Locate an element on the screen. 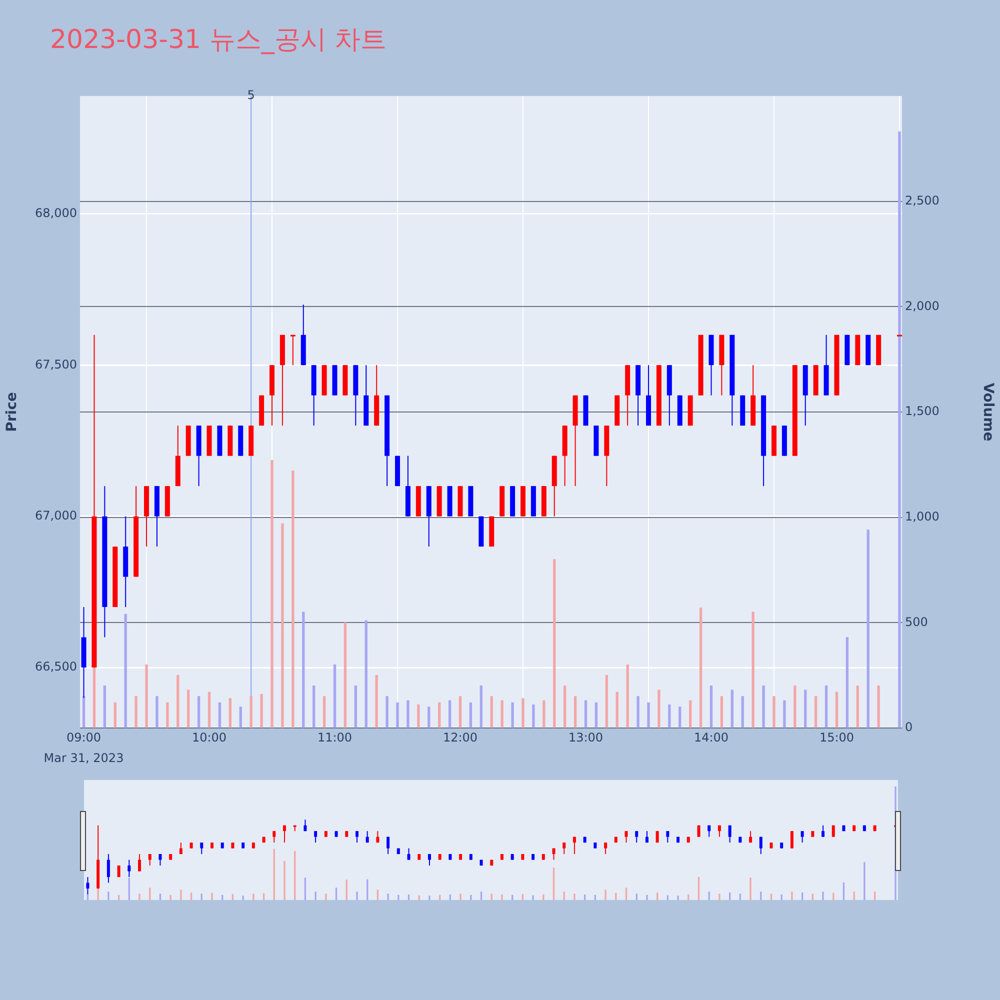  y-axis-title: Price is located at coordinates (12, 412).